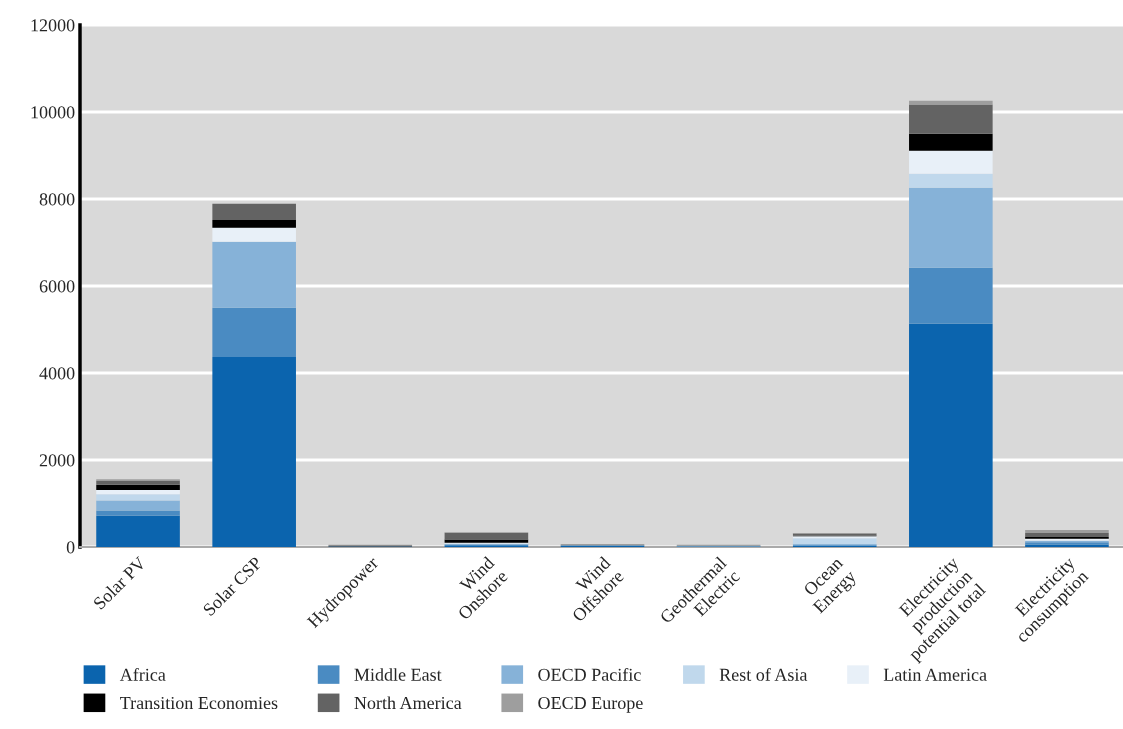 This screenshot has width=1123, height=729. What do you see at coordinates (142, 674) in the screenshot?
I see `legend-label: Africa` at bounding box center [142, 674].